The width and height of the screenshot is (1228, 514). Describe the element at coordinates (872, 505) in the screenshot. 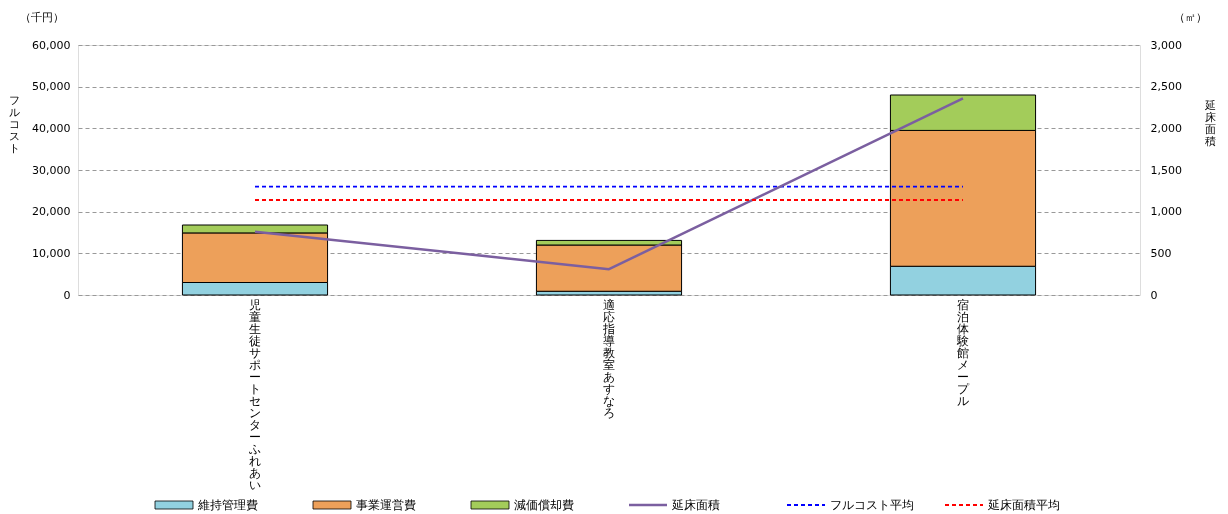

I see `legend-label: フルコスト平均` at that location.